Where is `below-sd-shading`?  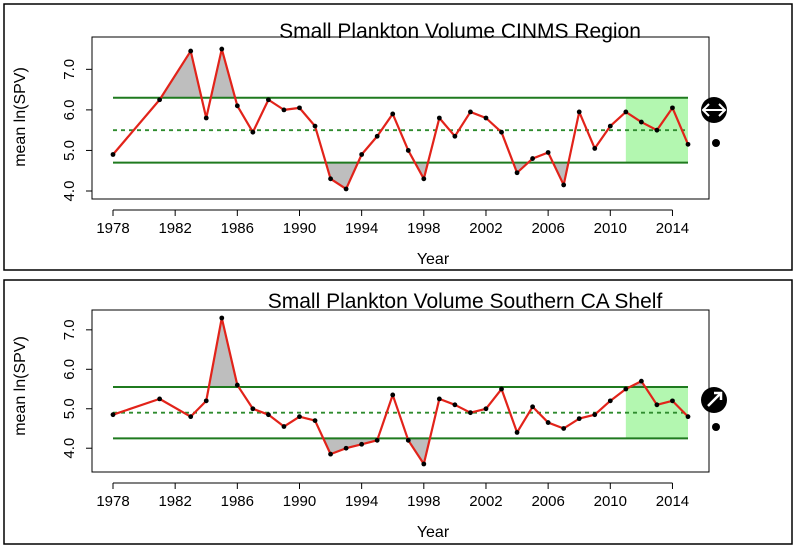
below-sd-shading is located at coordinates (341, 175).